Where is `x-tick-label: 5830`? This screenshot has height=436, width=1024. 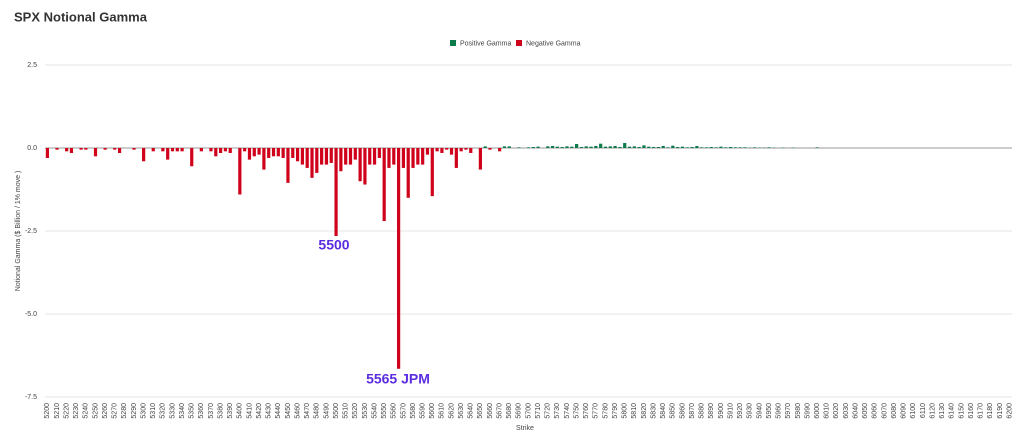
x-tick-label: 5830 is located at coordinates (653, 411).